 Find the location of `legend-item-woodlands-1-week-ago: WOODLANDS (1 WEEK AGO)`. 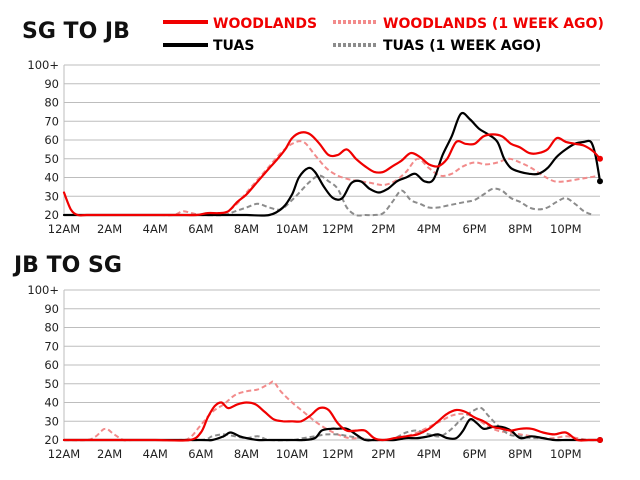

legend-item-woodlands-1-week-ago: WOODLANDS (1 WEEK AGO) is located at coordinates (468, 24).